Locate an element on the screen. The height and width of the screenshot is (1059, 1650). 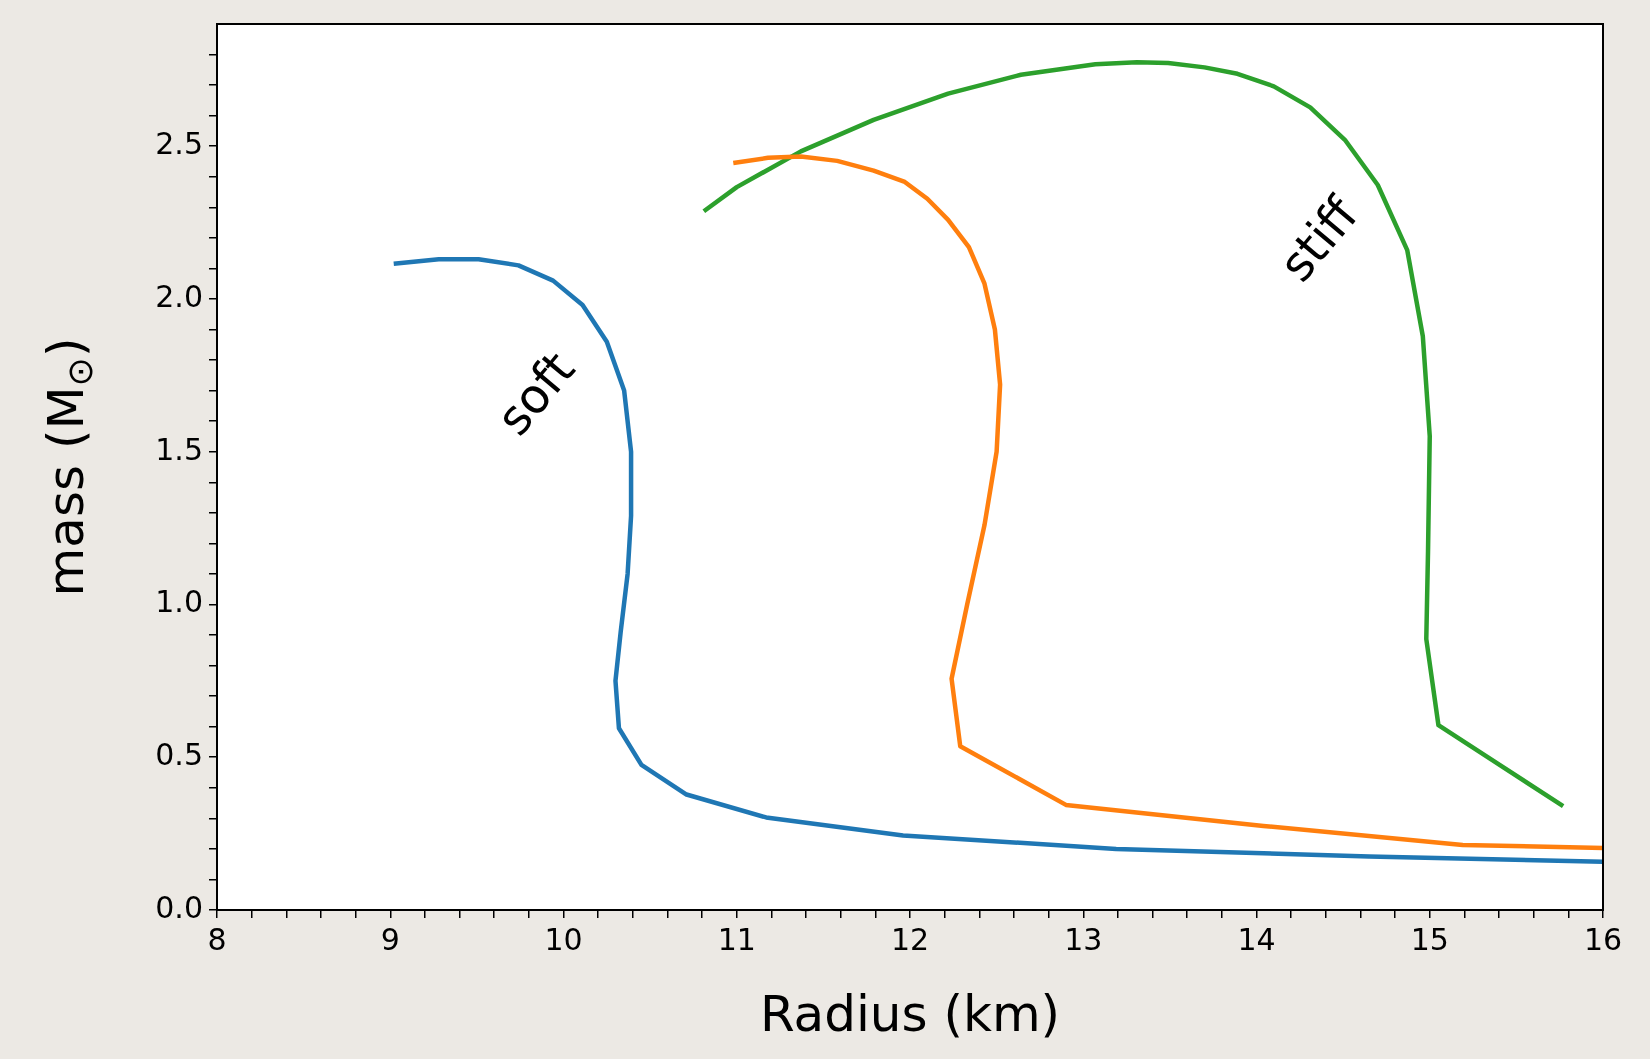
y-tick-label: 2.5 is located at coordinates (179, 143).